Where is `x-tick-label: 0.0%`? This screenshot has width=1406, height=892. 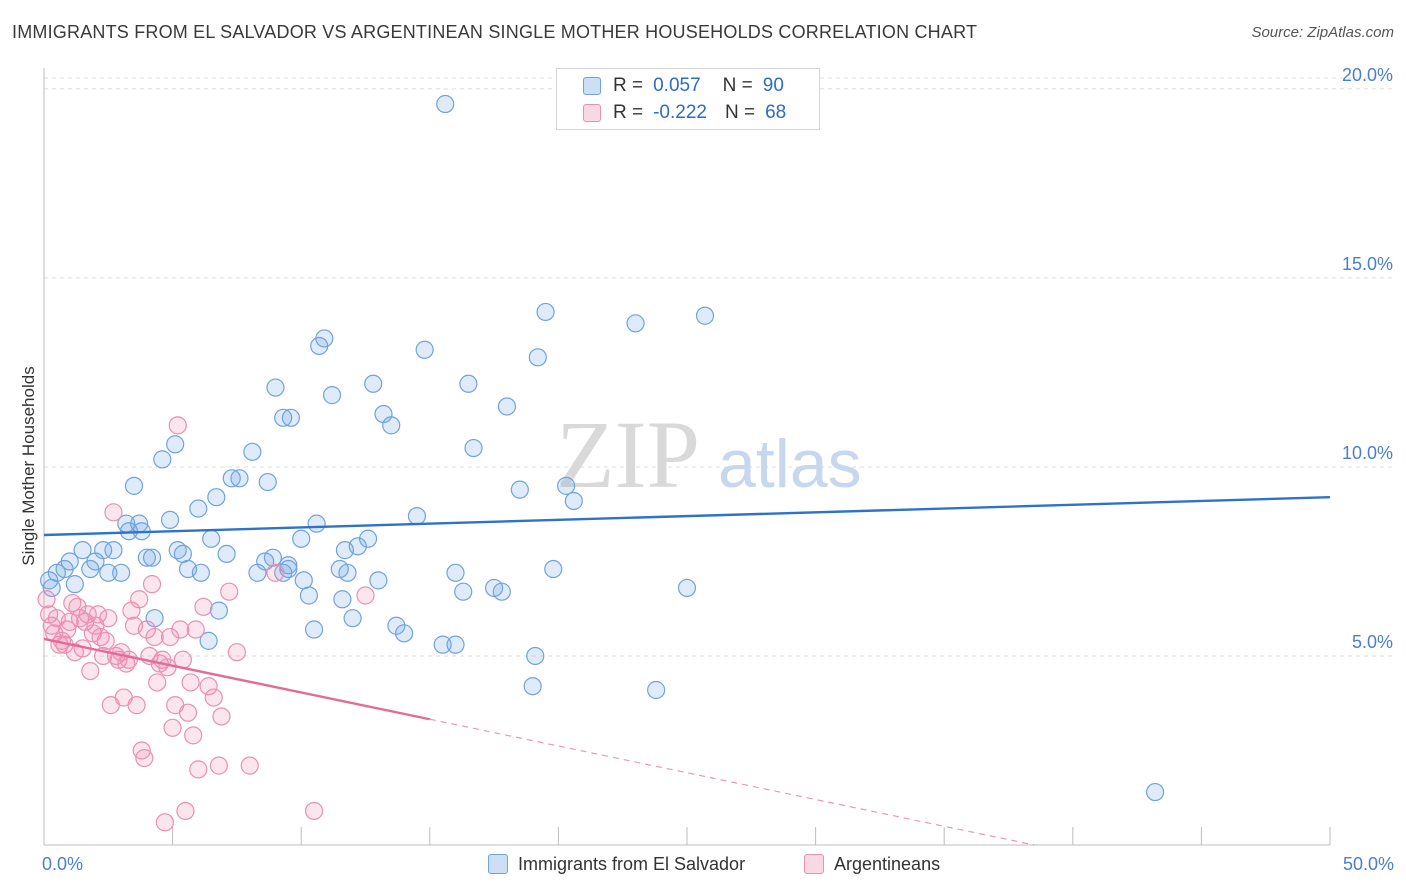 x-tick-label: 0.0% is located at coordinates (62, 864).